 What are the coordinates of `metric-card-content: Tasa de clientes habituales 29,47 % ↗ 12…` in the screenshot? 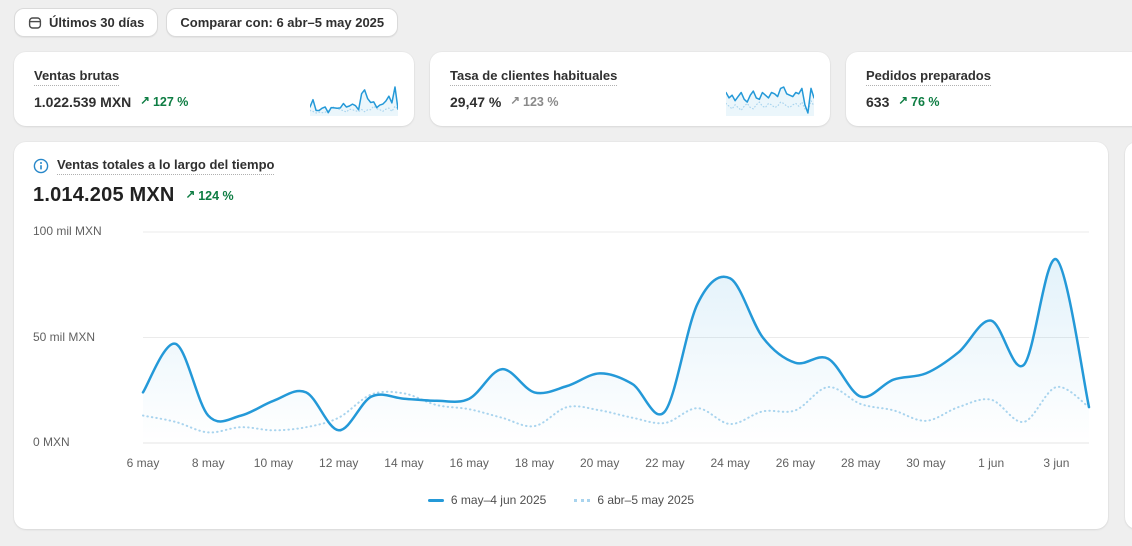 It's located at (630, 89).